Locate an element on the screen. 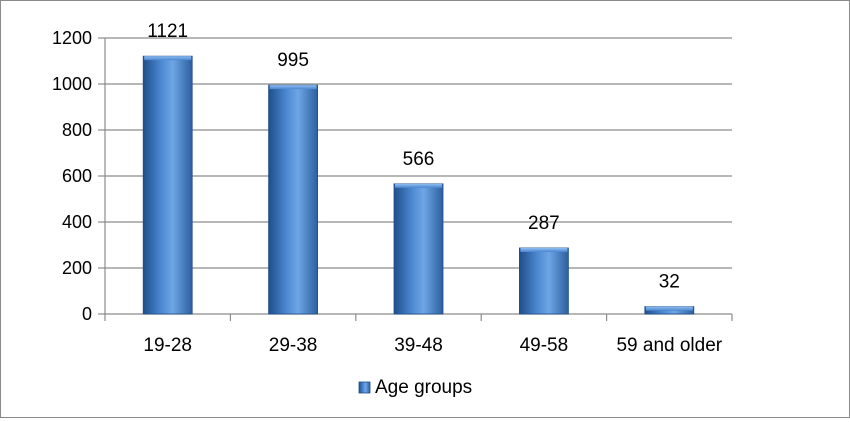 This screenshot has width=850, height=422. bar-59-and-older is located at coordinates (669, 310).